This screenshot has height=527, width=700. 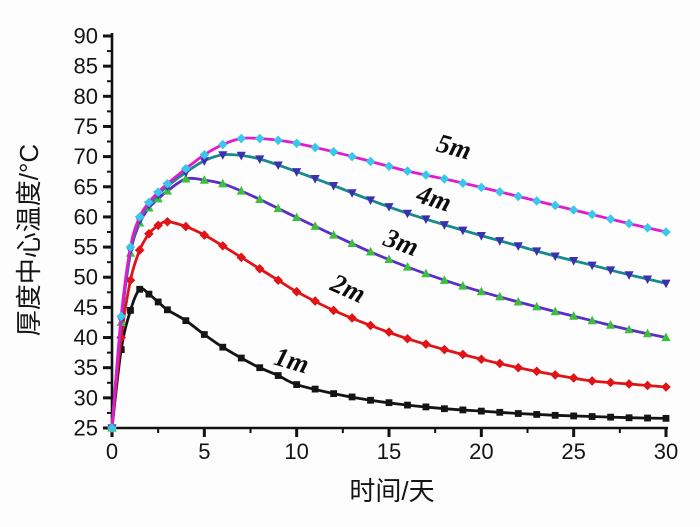 I want to click on curve-label-4m: 4m, so click(x=433, y=198).